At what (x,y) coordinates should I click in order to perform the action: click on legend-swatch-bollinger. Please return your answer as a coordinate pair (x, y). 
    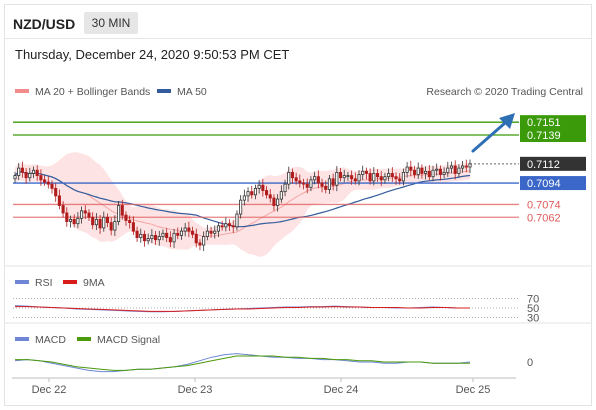
    Looking at the image, I should click on (22, 91).